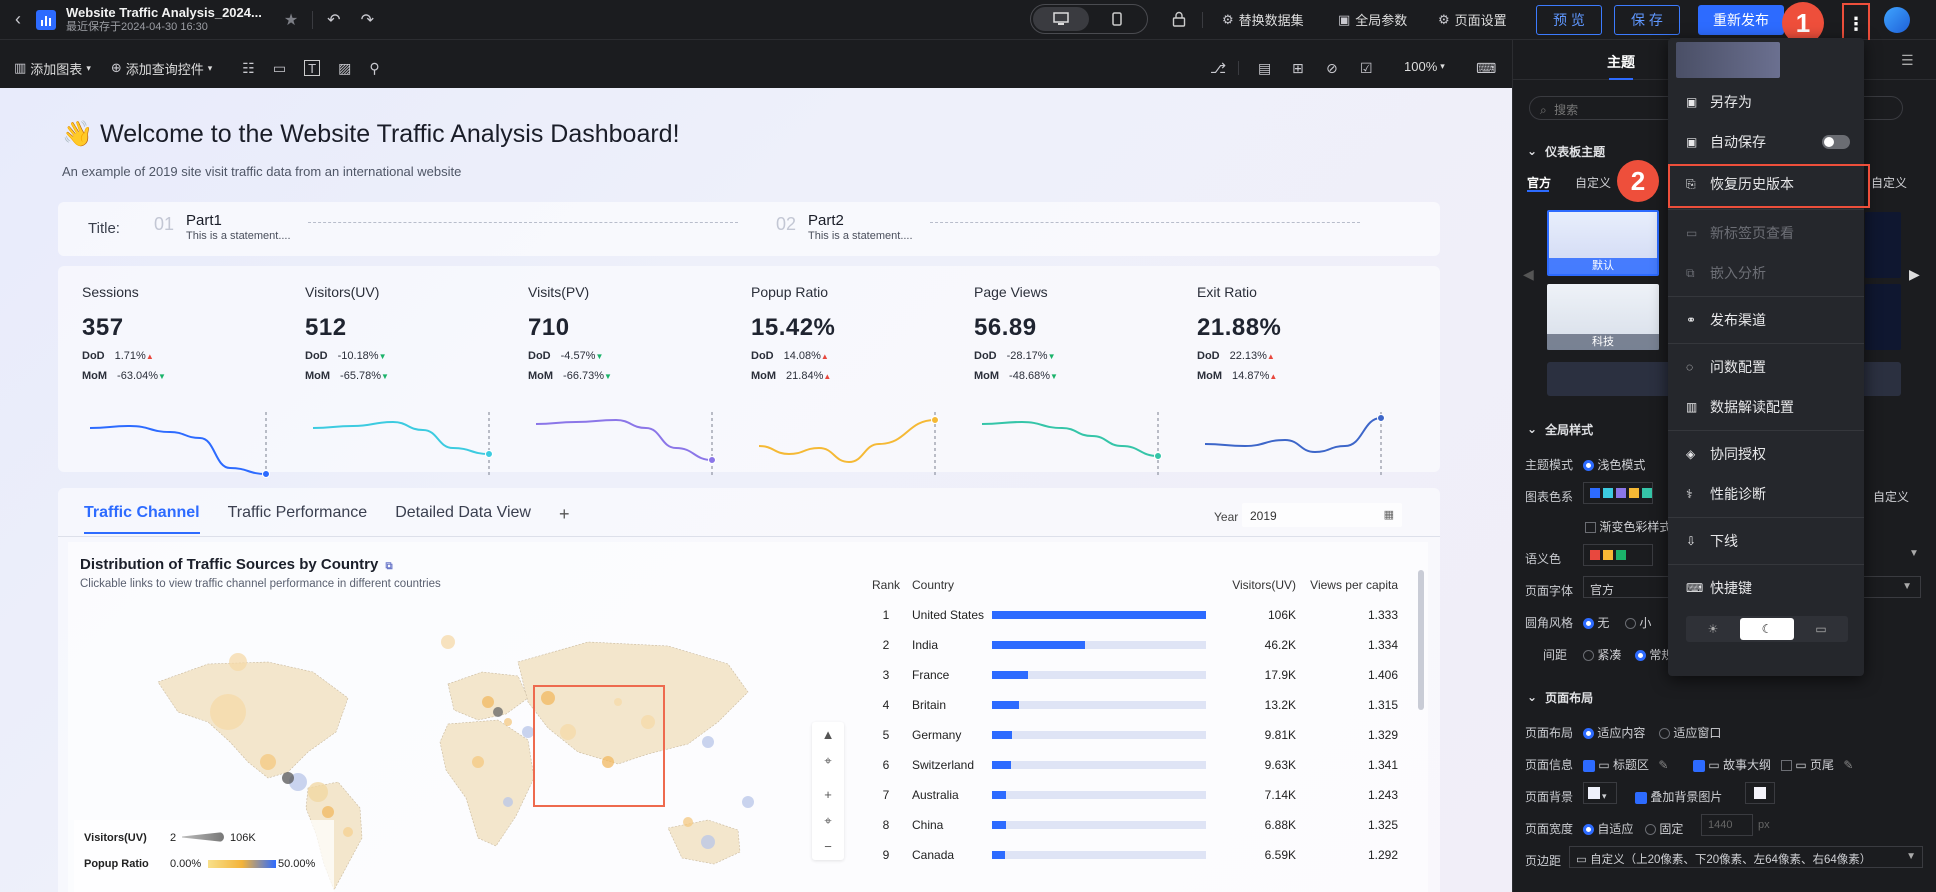 This screenshot has width=1936, height=892. I want to click on zoom-select: 100% ▾, so click(1424, 66).